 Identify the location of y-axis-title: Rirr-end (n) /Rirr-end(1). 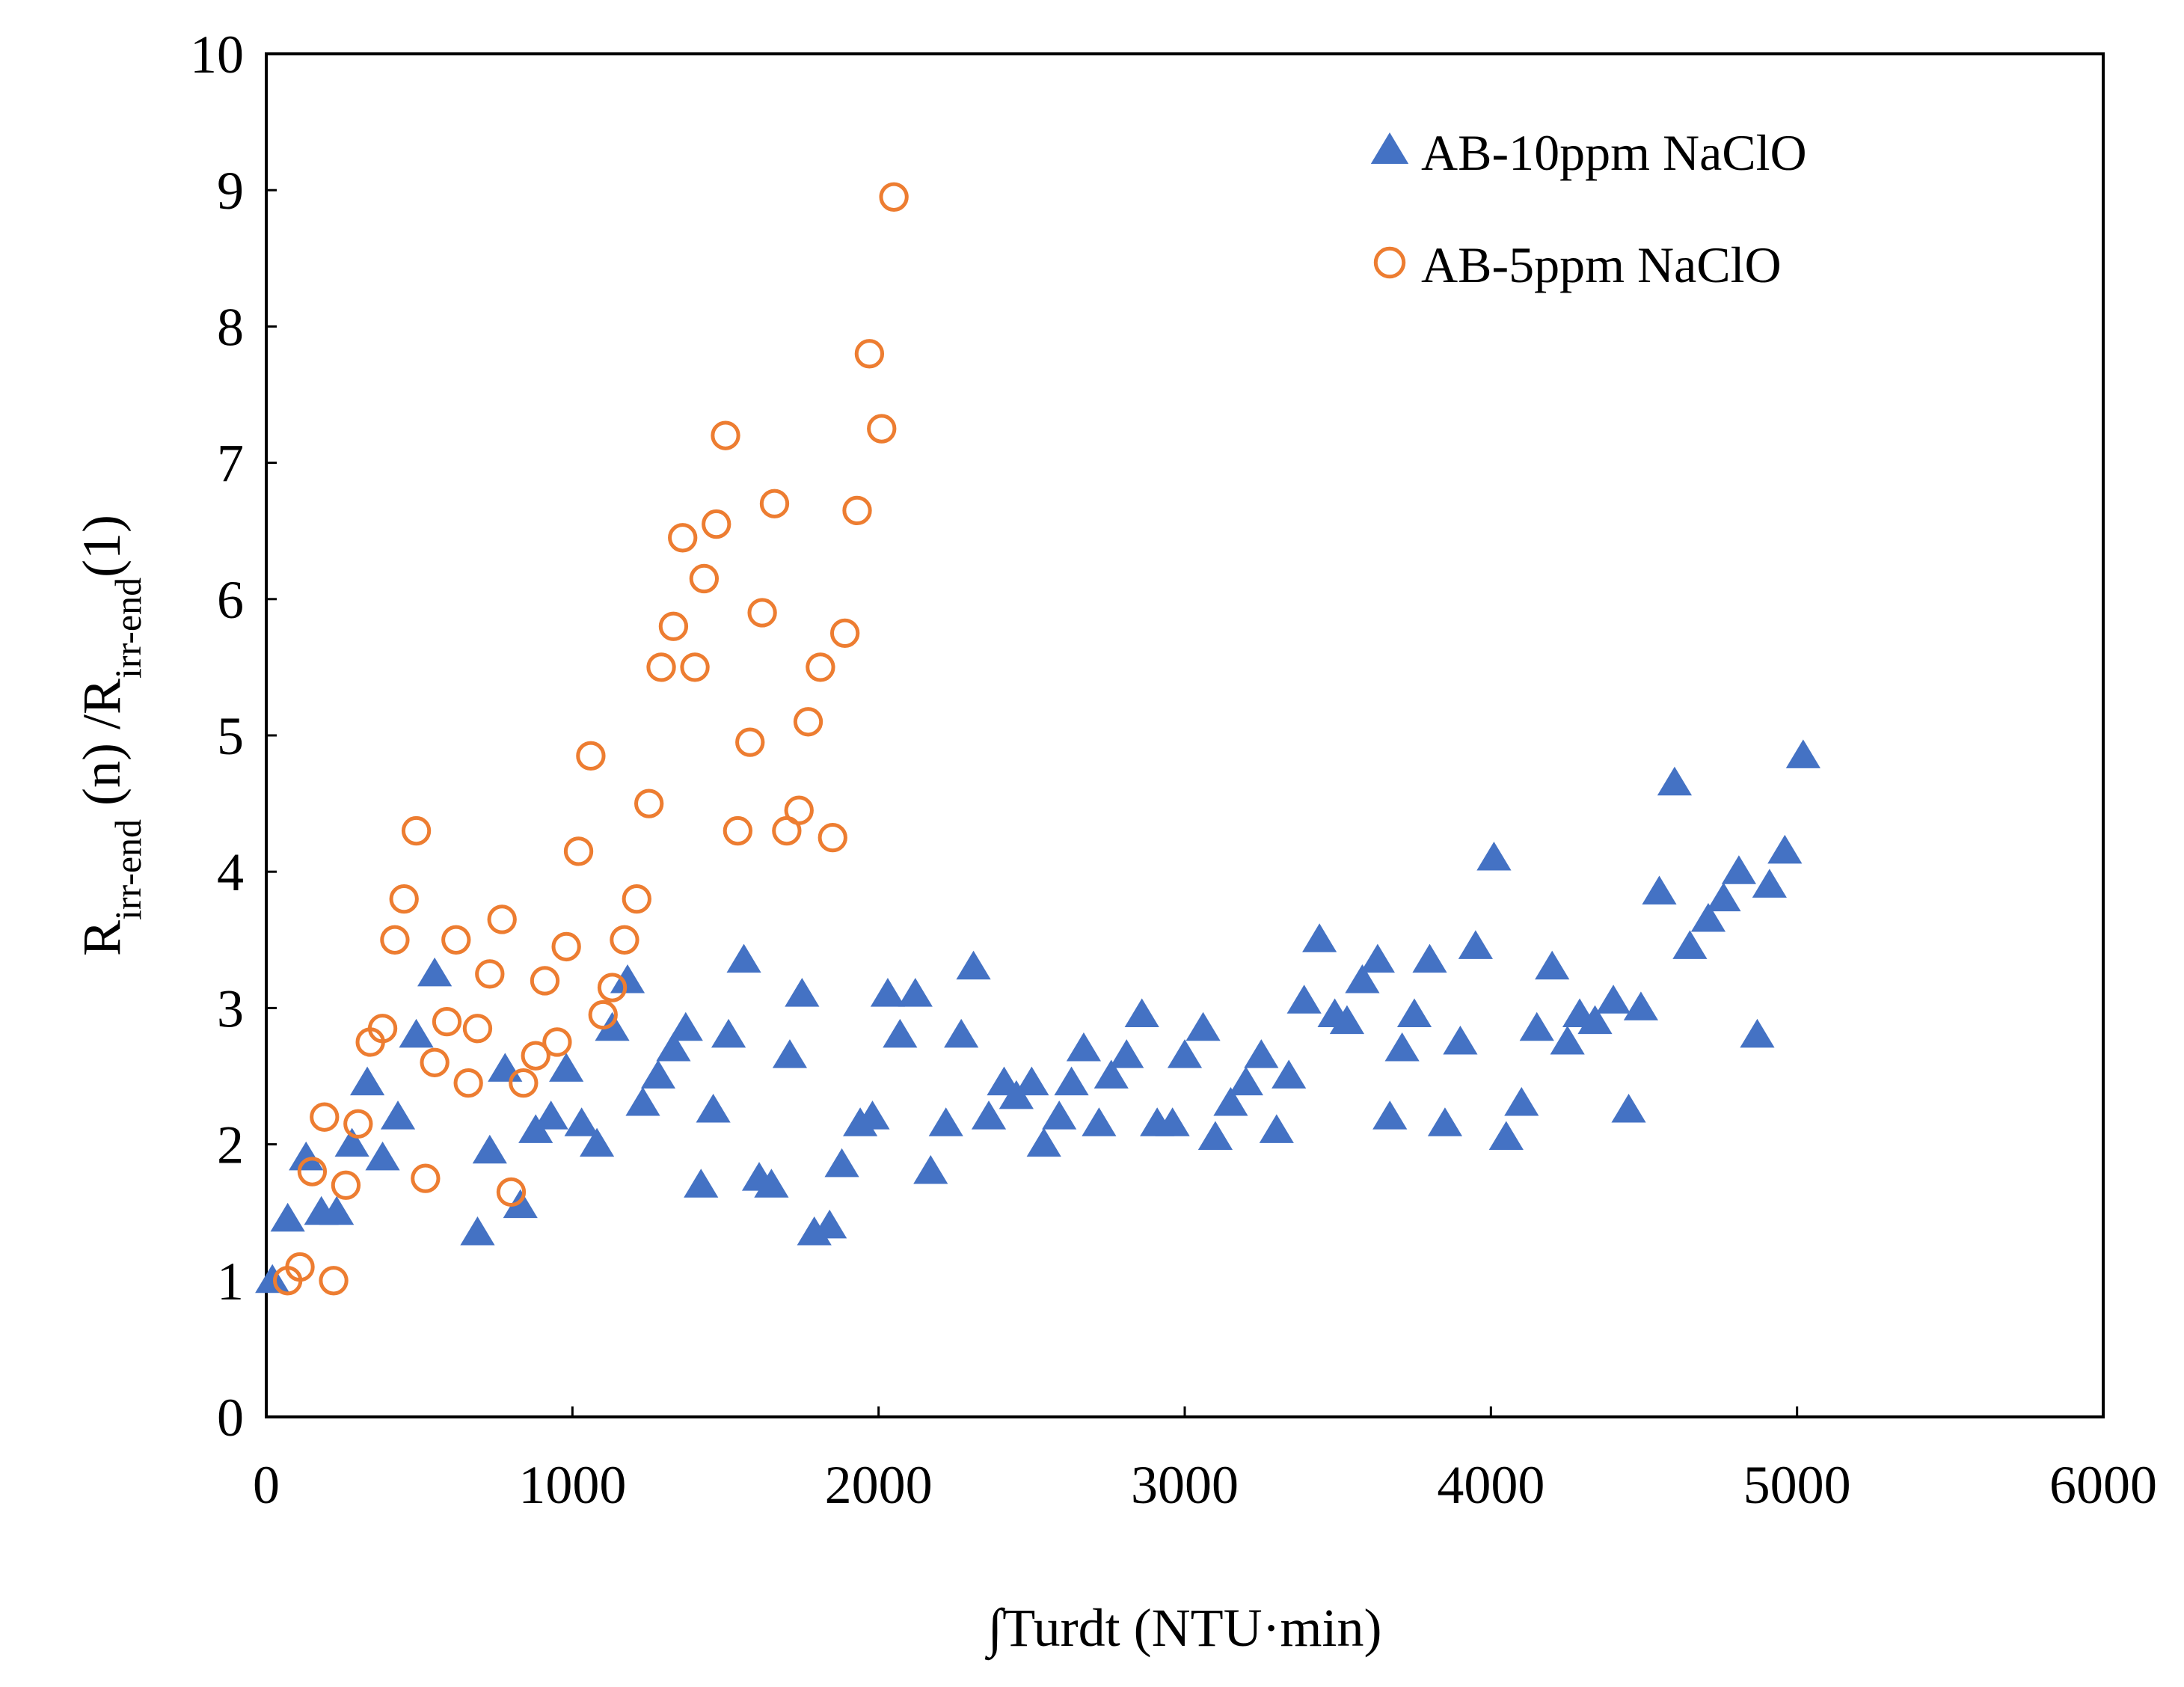
(111, 735).